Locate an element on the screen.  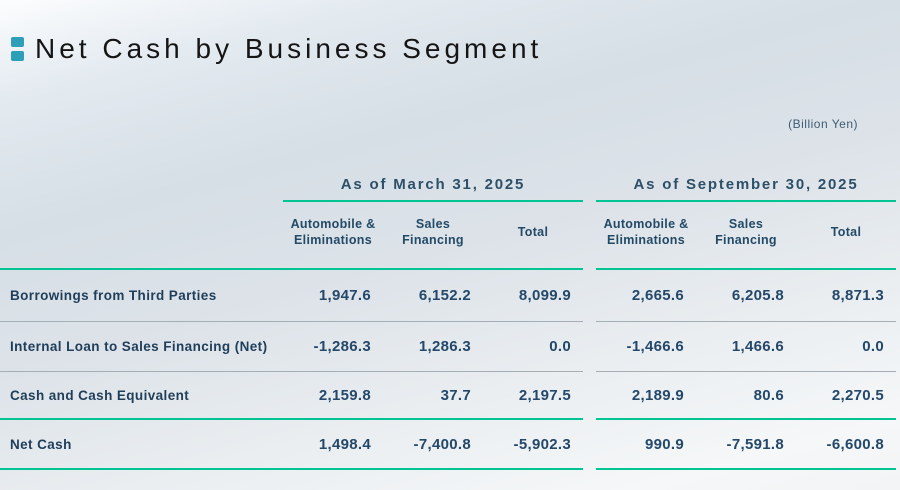
slide-header: Net Cash by Business Segment is located at coordinates (276, 49).